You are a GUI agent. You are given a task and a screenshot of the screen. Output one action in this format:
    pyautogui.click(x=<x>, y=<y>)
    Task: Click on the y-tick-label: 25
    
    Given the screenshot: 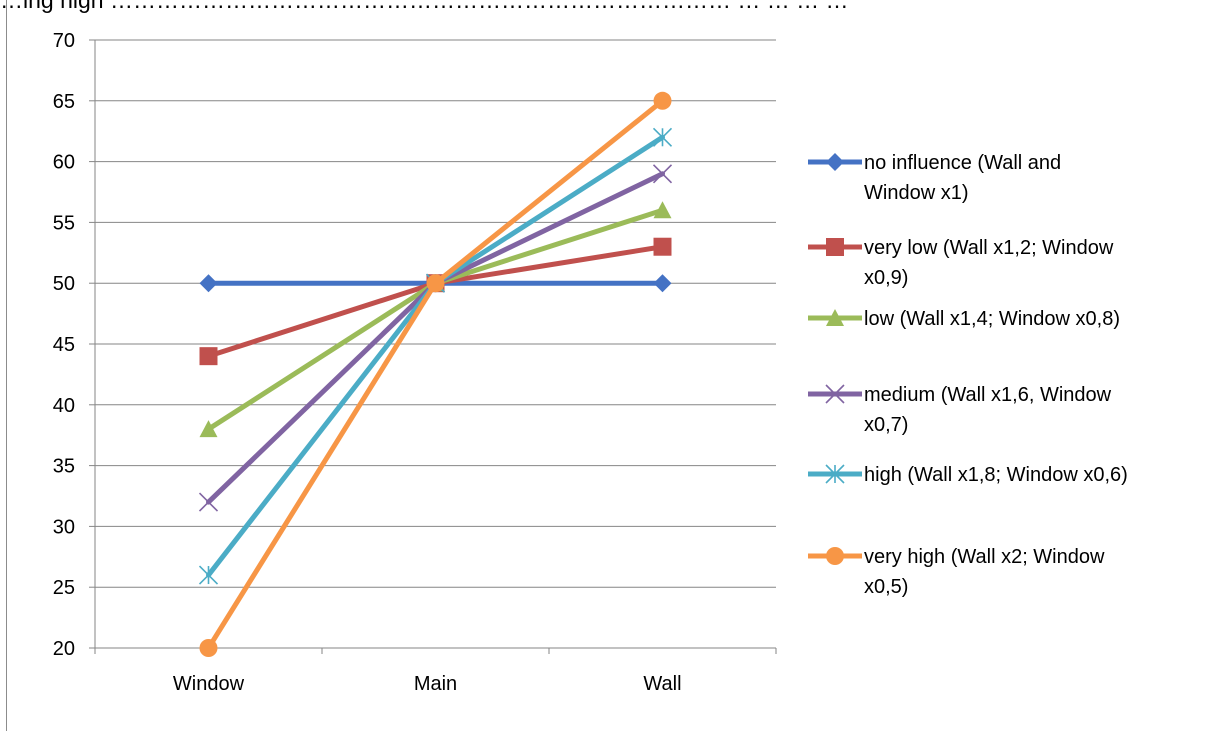 What is the action you would take?
    pyautogui.click(x=64, y=588)
    